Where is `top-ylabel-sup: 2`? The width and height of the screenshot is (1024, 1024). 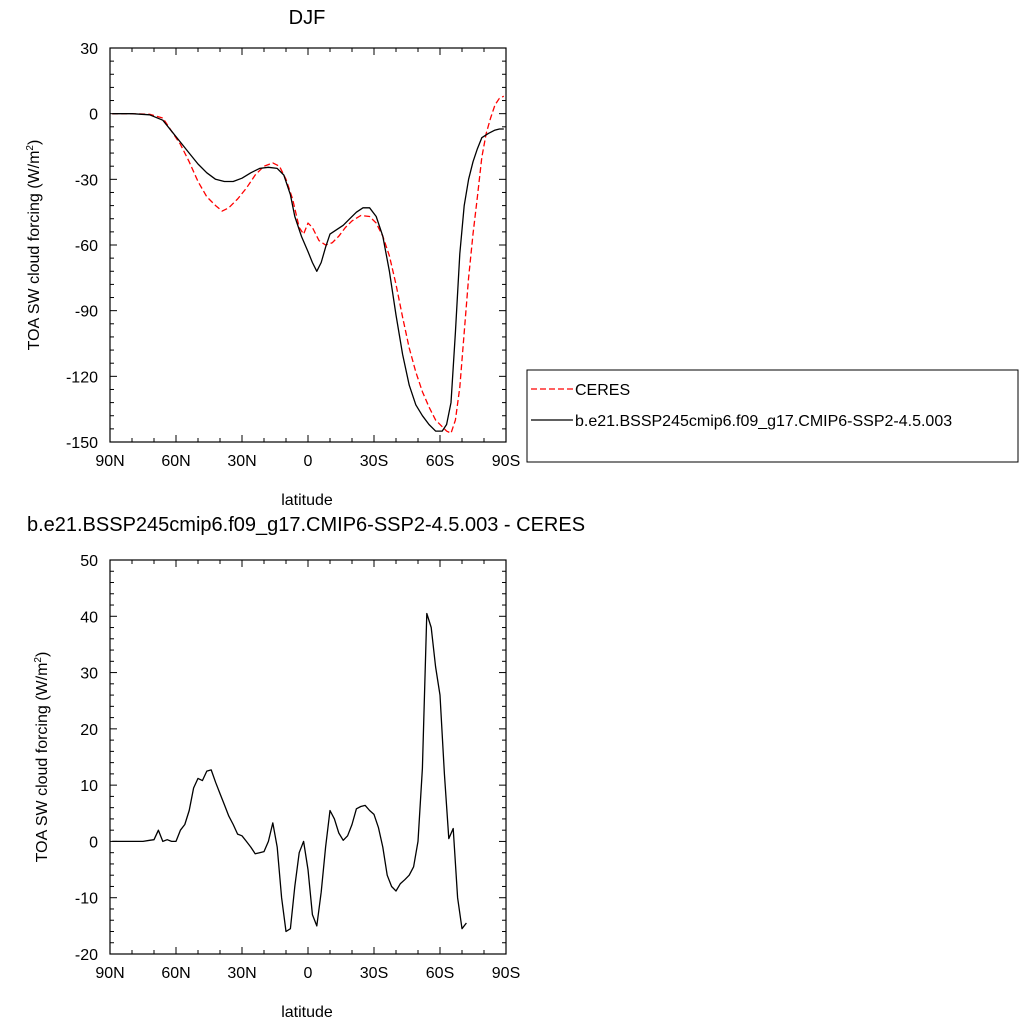 top-ylabel-sup: 2 is located at coordinates (30, 148).